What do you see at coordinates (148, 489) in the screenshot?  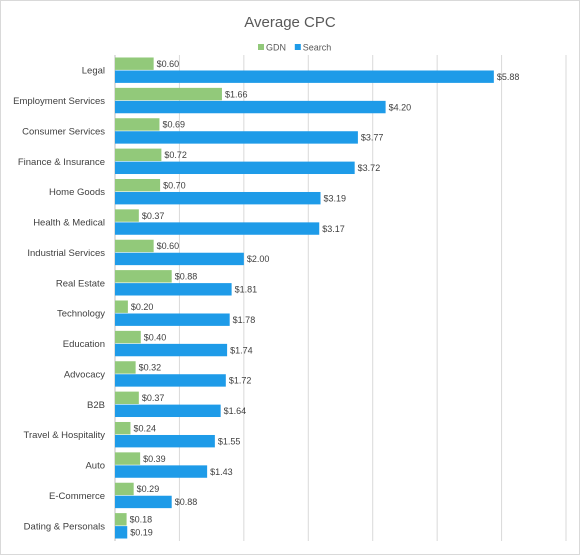 I see `data-label-gdn-e-commerce: $0.29` at bounding box center [148, 489].